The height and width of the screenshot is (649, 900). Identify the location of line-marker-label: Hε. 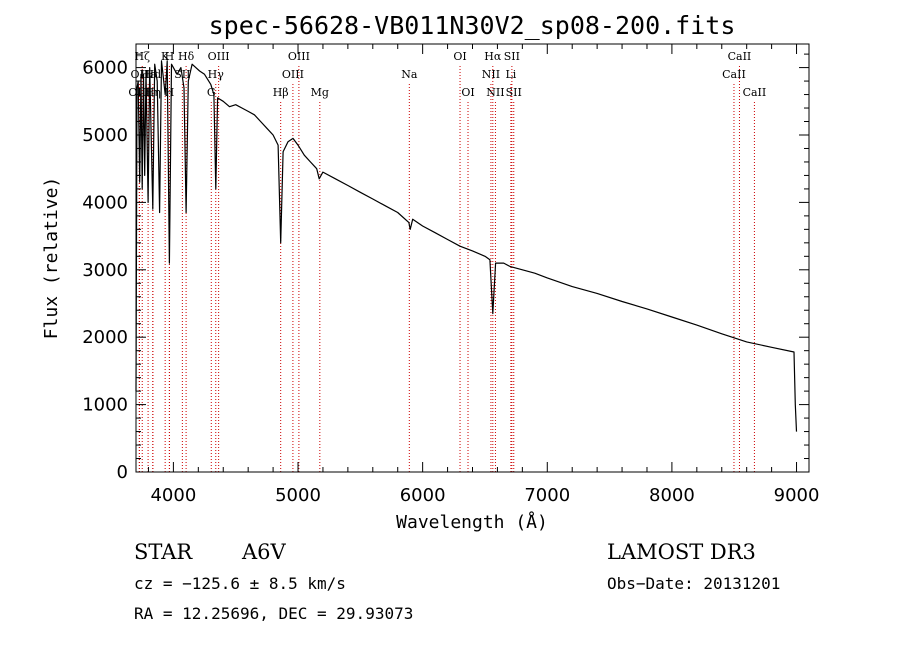
(148, 74).